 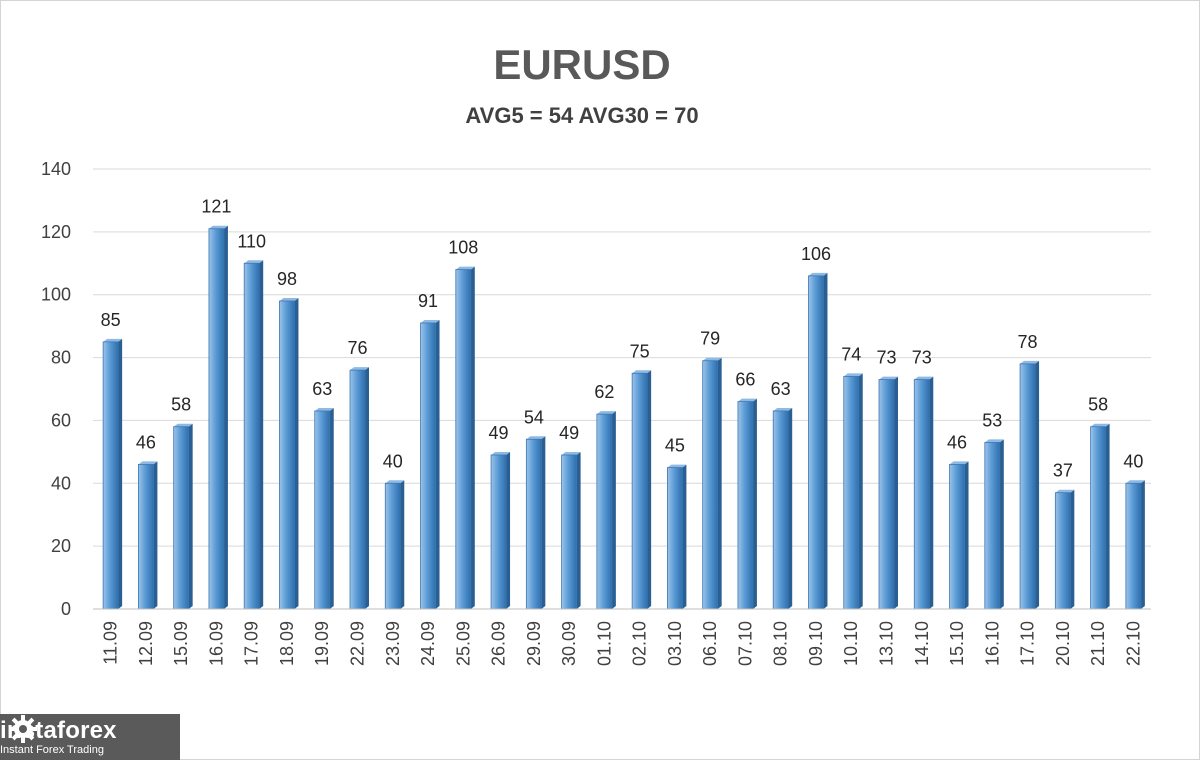 I want to click on data-label: 78, so click(x=1028, y=342).